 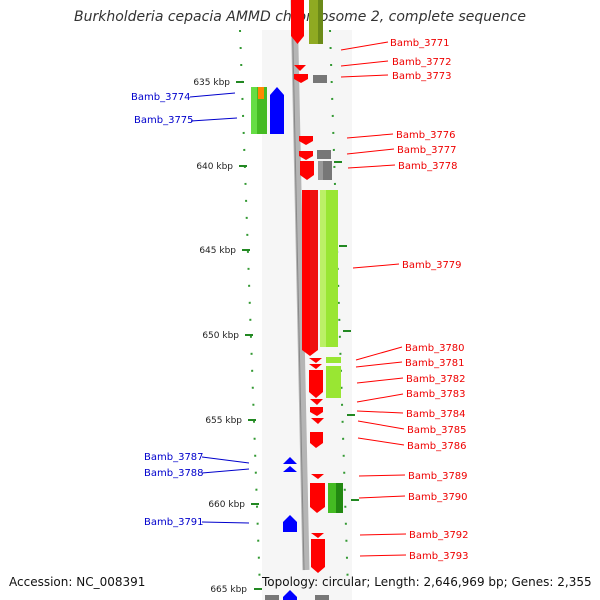 I want to click on gene-label: Bamb_3774, so click(x=161, y=97).